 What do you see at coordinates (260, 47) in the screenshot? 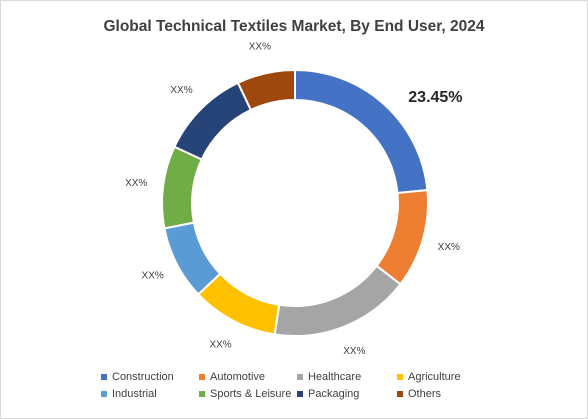
I see `data-label-others: XX%` at bounding box center [260, 47].